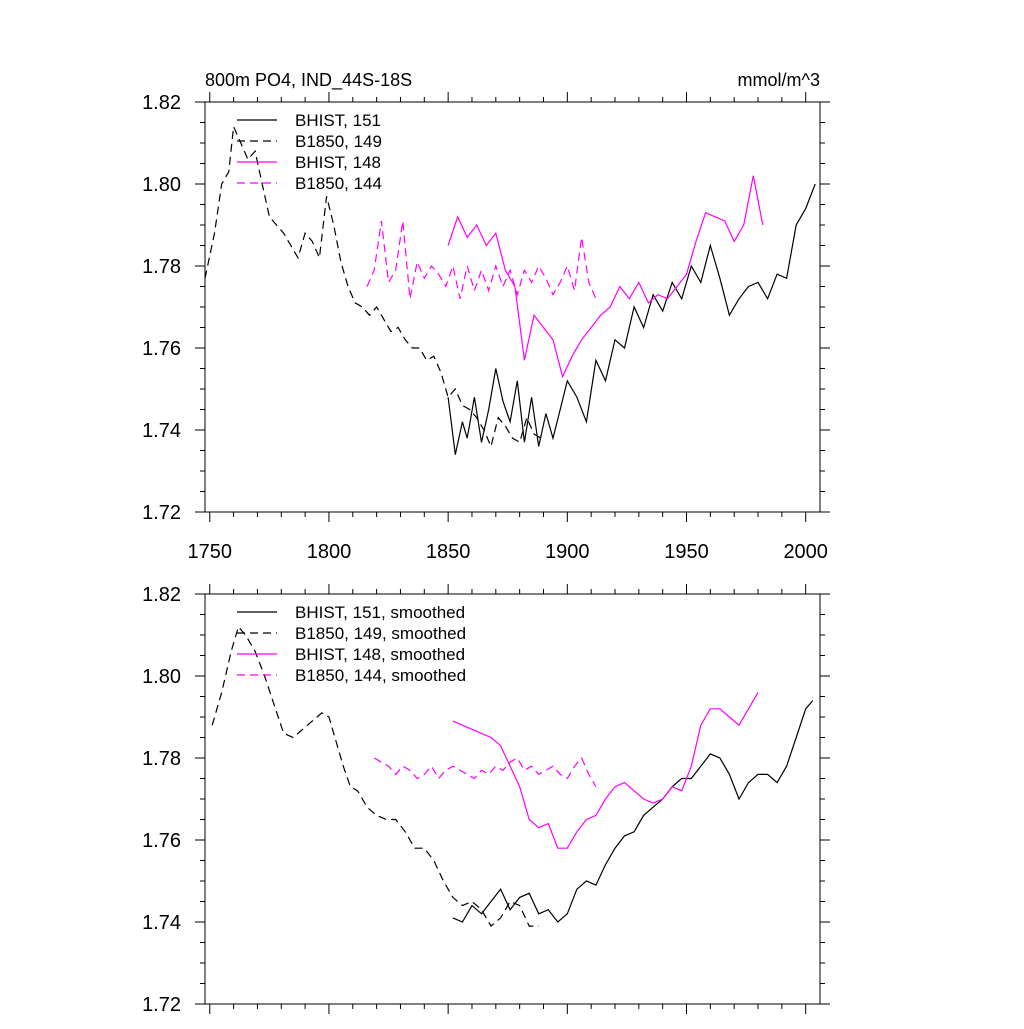 Image resolution: width=1024 pixels, height=1029 pixels. What do you see at coordinates (309, 152) in the screenshot?
I see `top-legend: BHIST, 151 B1850, 149 BHIST, 148 B1850, 144` at bounding box center [309, 152].